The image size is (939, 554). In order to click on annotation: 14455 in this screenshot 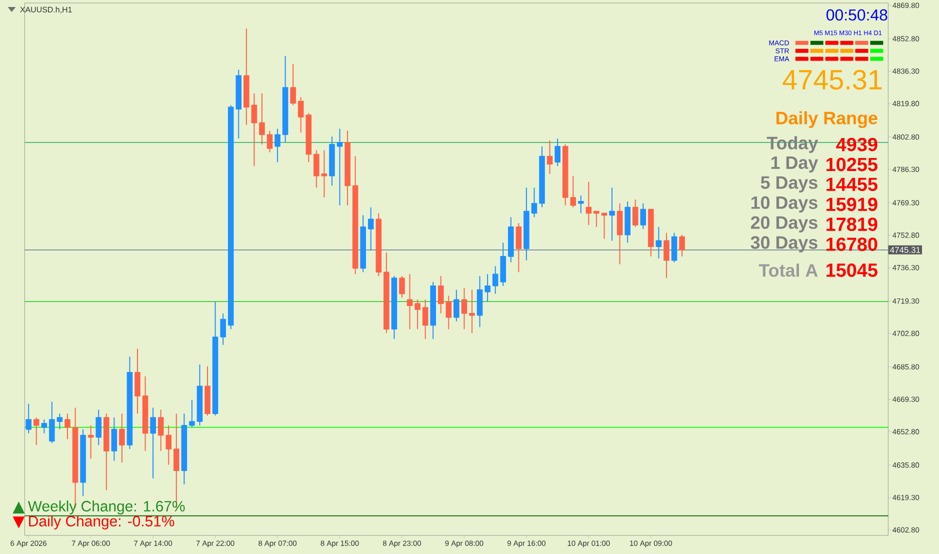, I will do `click(852, 184)`.